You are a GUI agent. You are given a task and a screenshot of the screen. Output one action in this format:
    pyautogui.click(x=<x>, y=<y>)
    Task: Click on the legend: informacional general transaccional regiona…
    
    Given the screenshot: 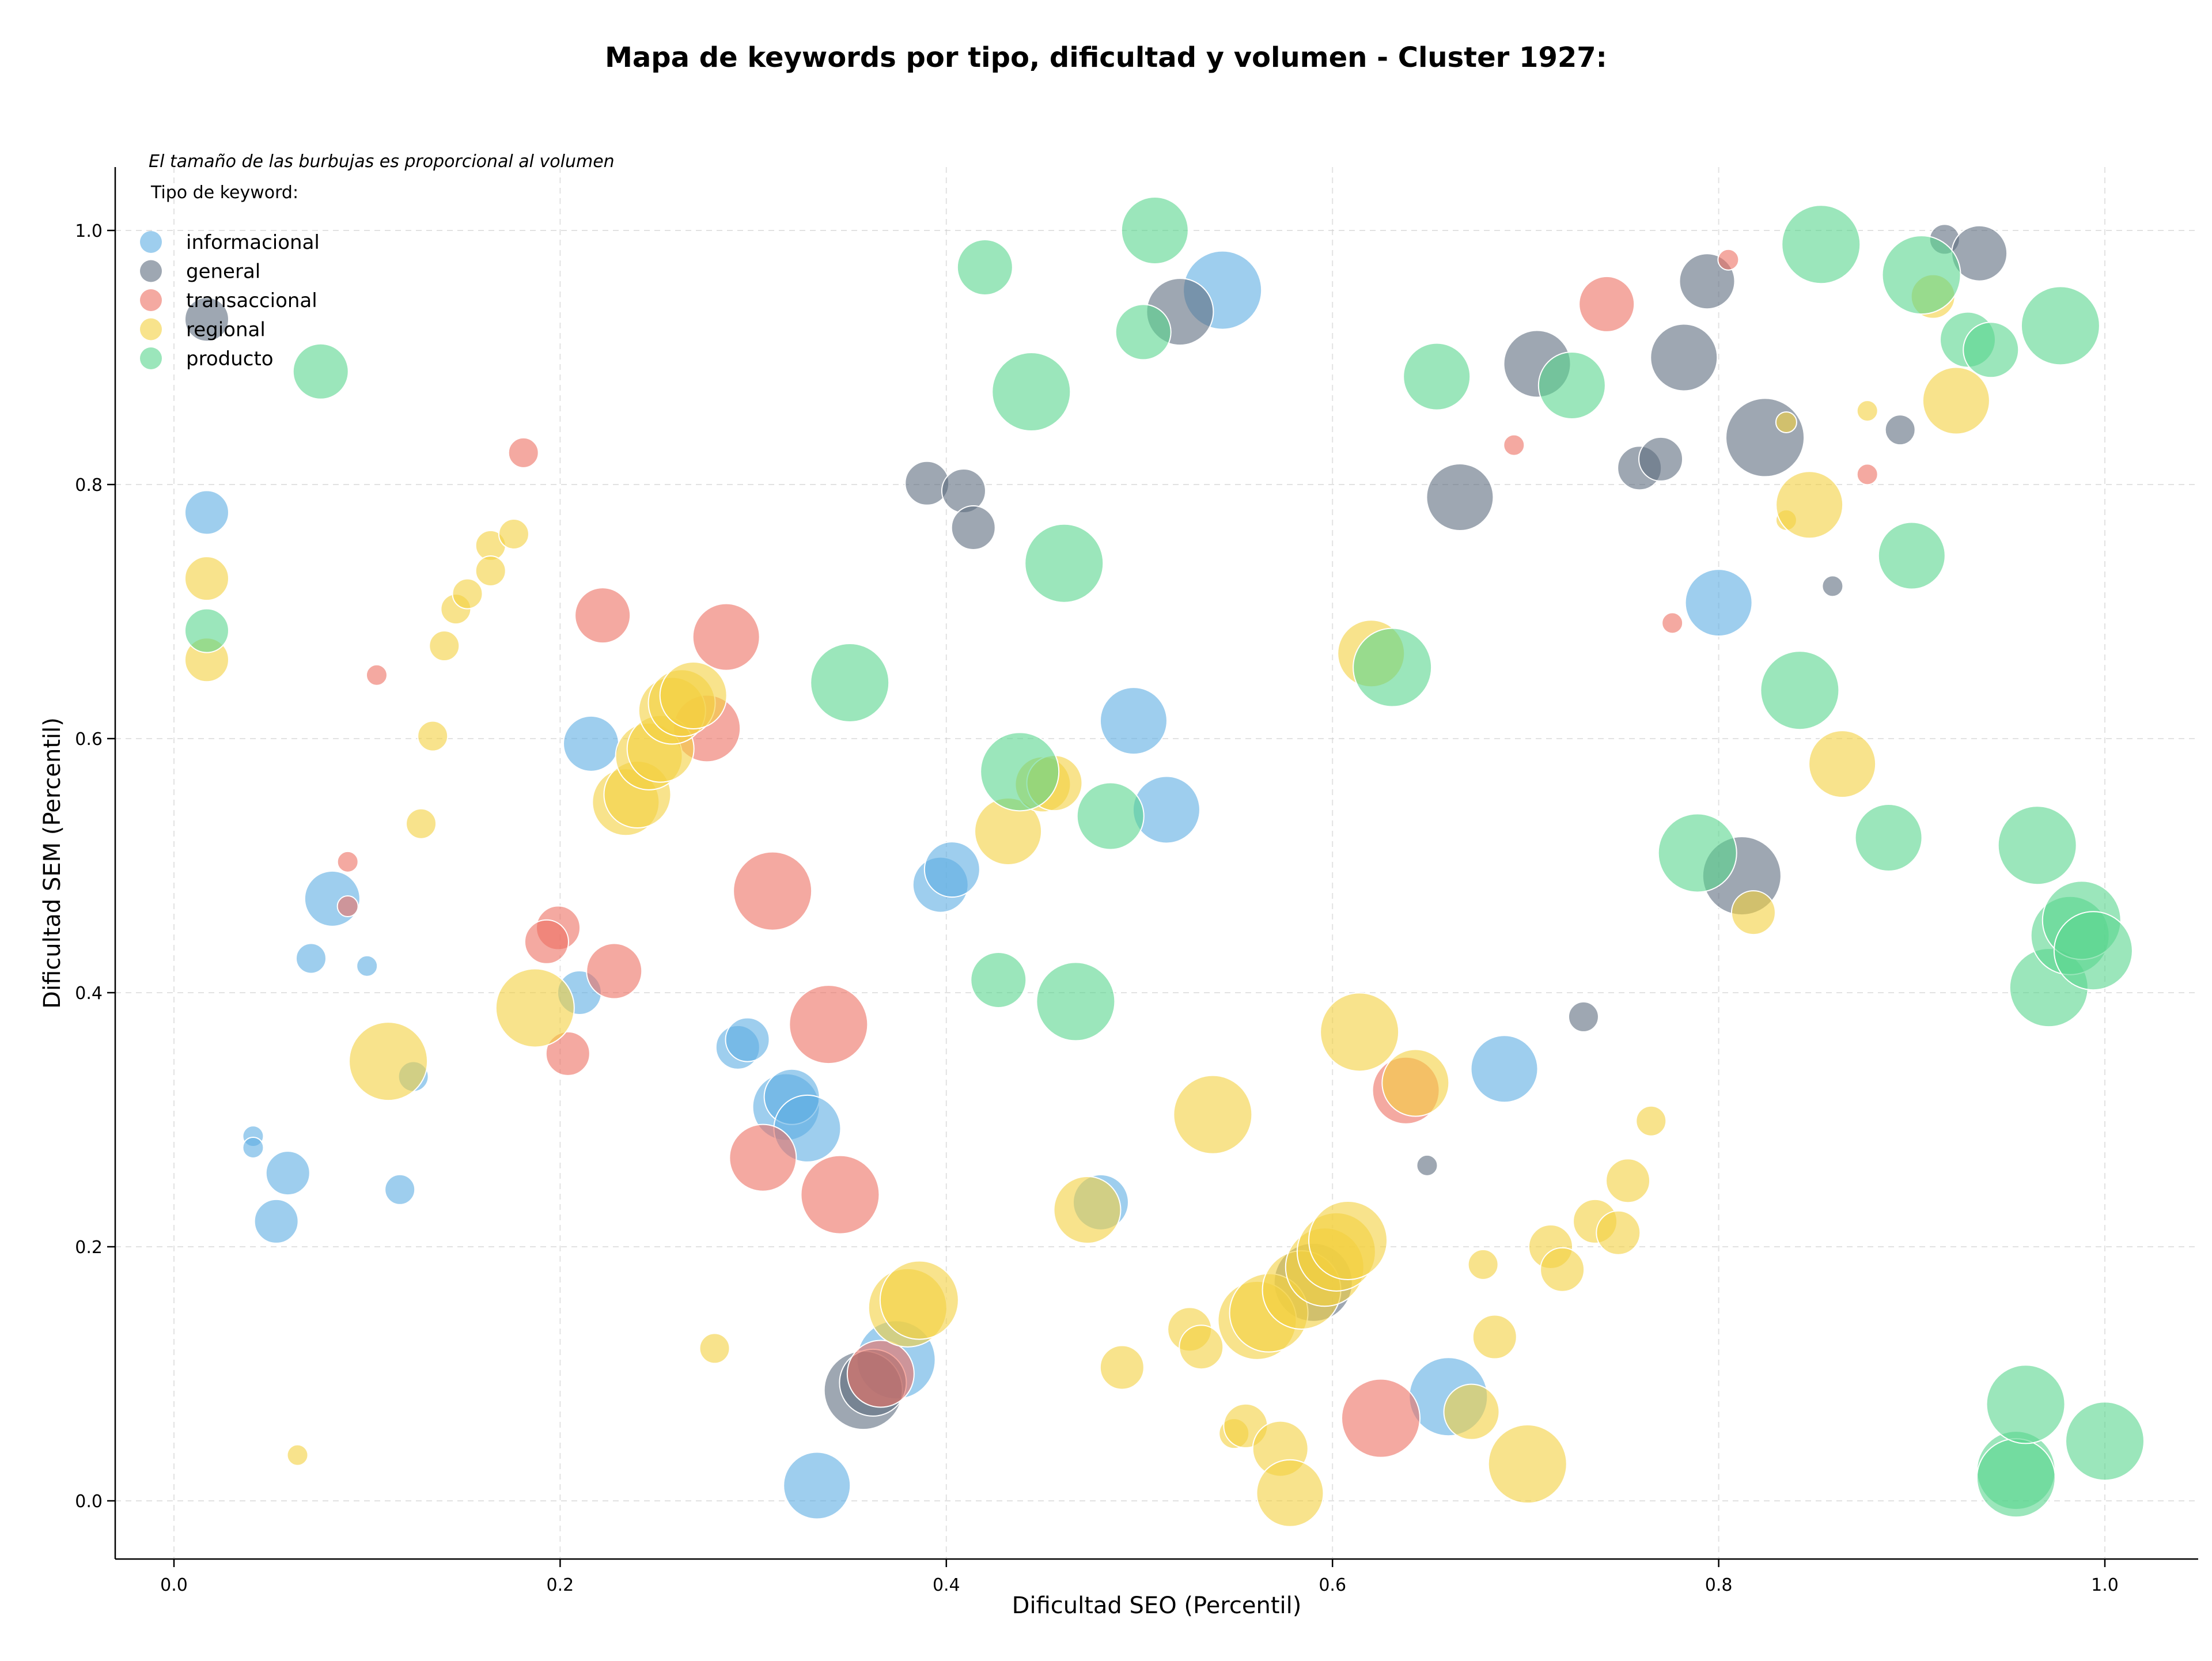 What is the action you would take?
    pyautogui.click(x=230, y=300)
    